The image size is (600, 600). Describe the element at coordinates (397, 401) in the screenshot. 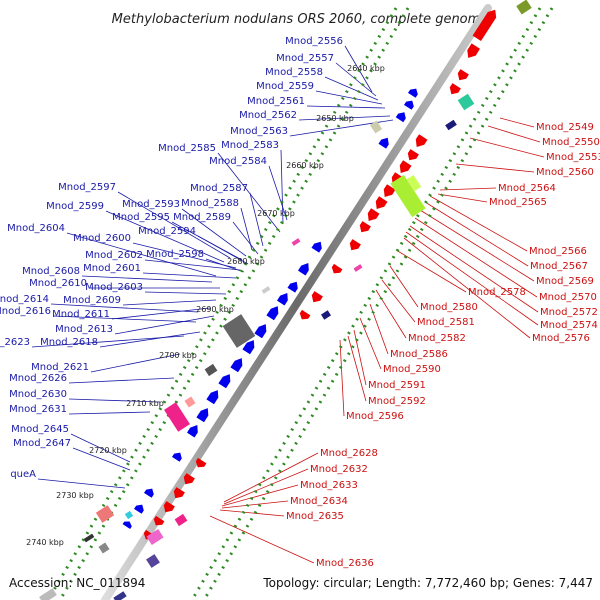

I see `gene-label-mnod-2592: Mnod_2592` at that location.